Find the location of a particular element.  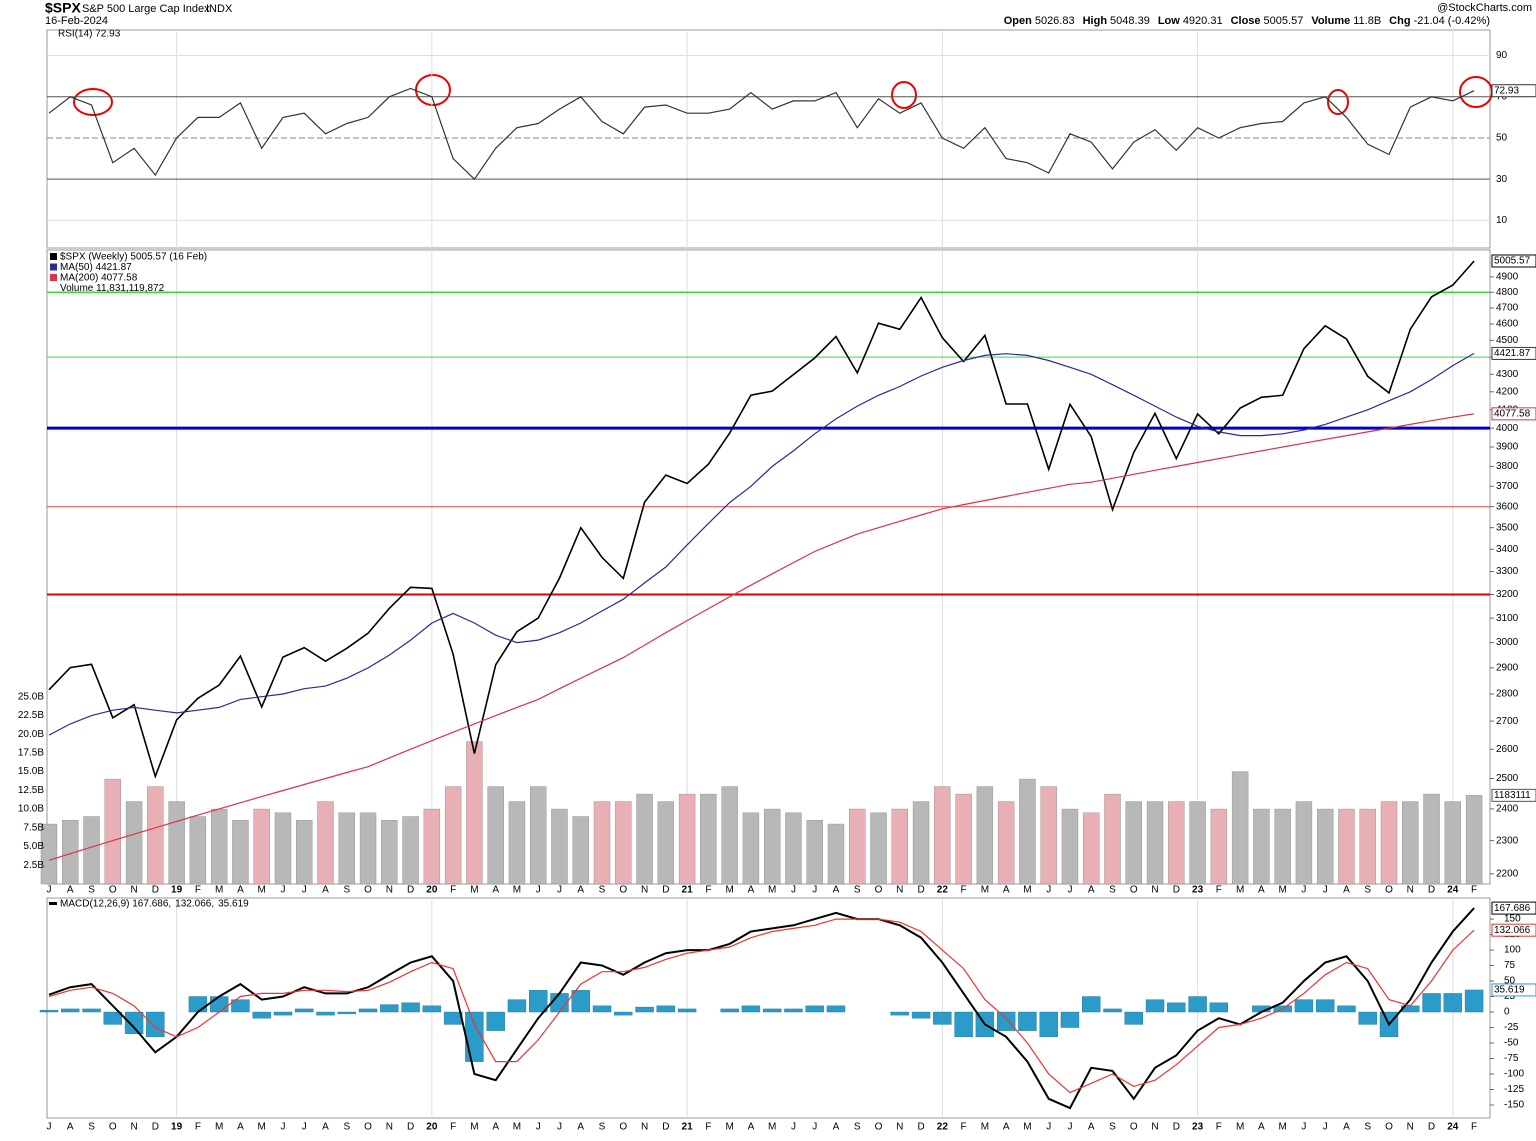

legend-entry: $SPX (Weekly) 5005.57 (16 Feb) is located at coordinates (133, 257).